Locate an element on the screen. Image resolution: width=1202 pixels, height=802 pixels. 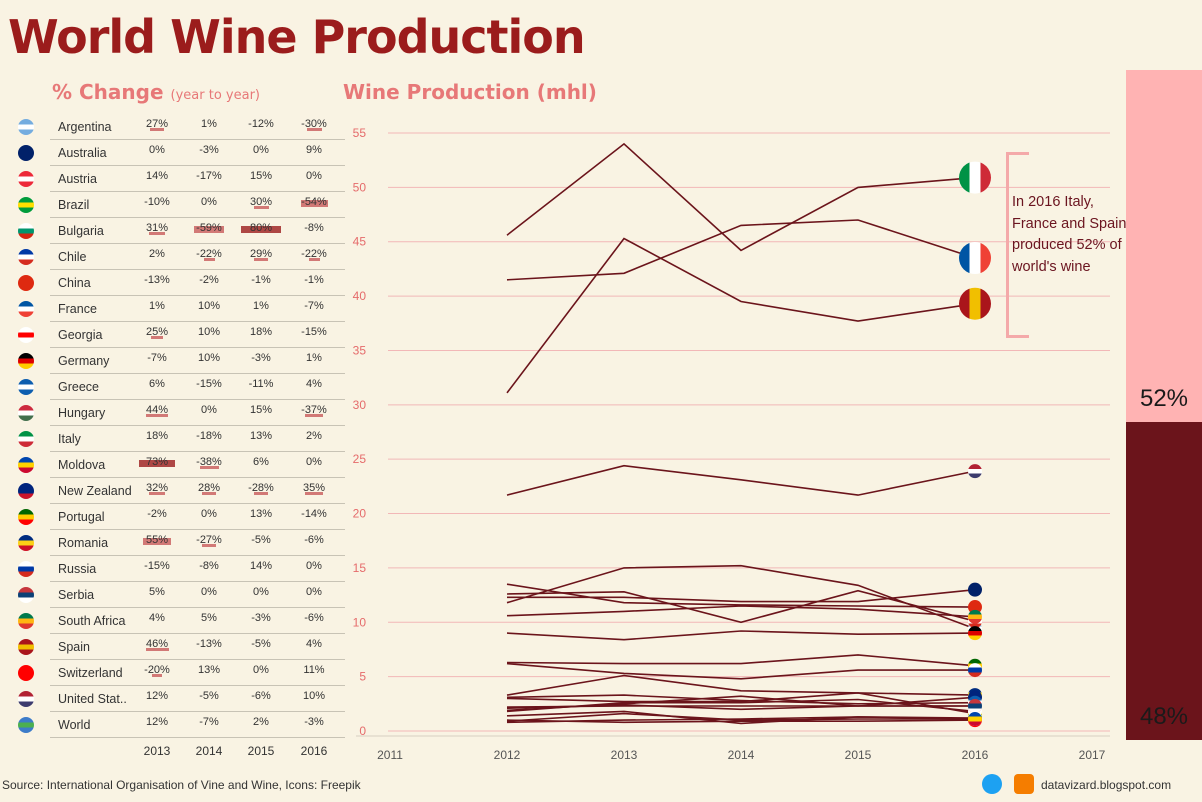
table-row: Argentina 27% 1% -12% -30% is located at coordinates (172, 127).